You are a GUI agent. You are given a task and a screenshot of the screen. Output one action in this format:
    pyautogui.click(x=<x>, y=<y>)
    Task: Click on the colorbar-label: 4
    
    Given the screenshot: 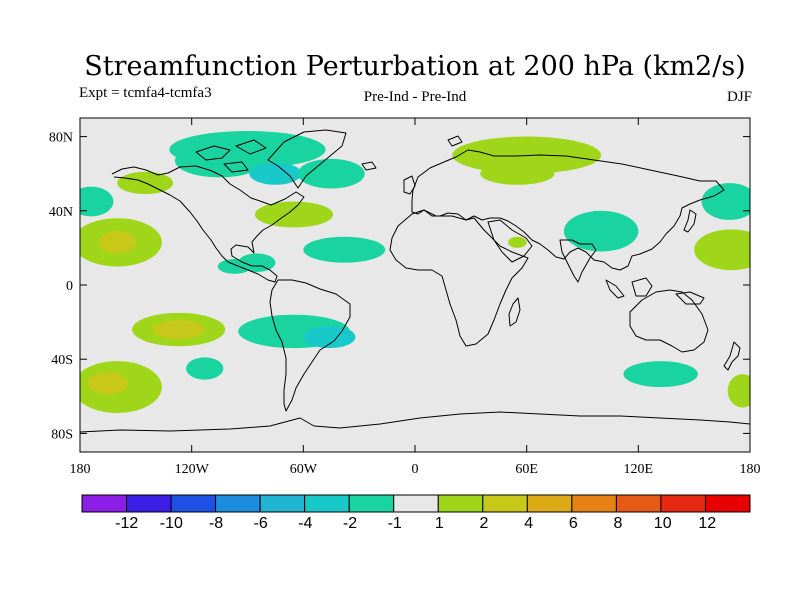 What is the action you would take?
    pyautogui.click(x=528, y=523)
    